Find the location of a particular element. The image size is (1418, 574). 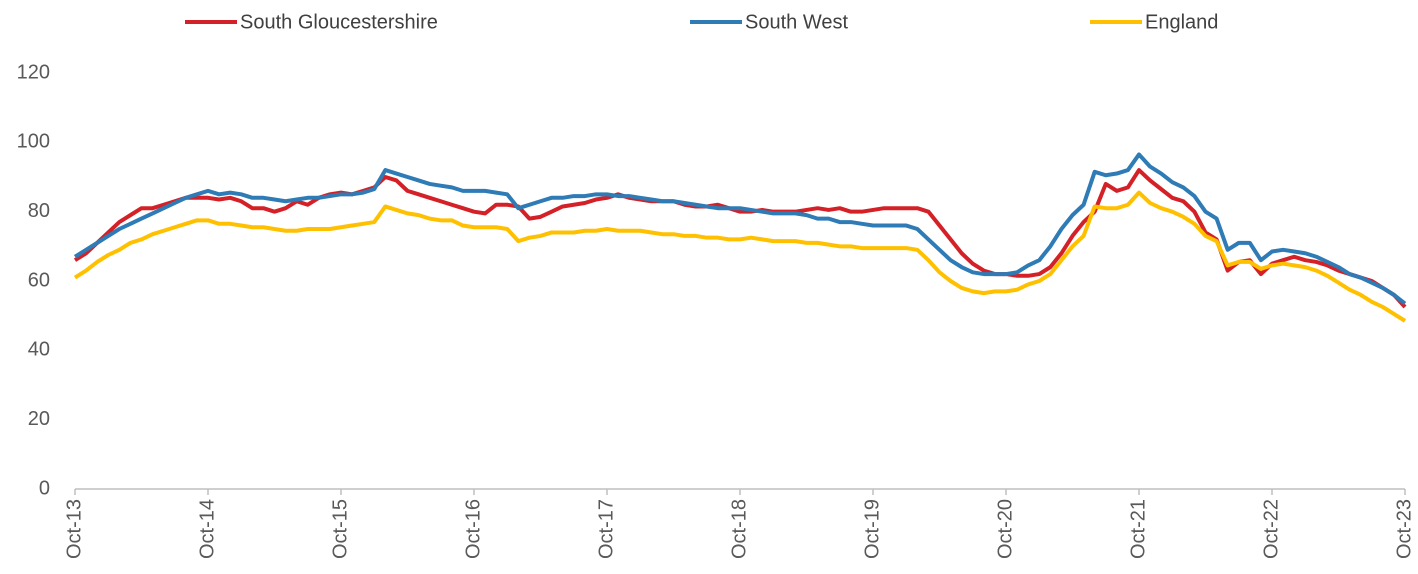

x-tick-label: Oct-19 is located at coordinates (872, 529).